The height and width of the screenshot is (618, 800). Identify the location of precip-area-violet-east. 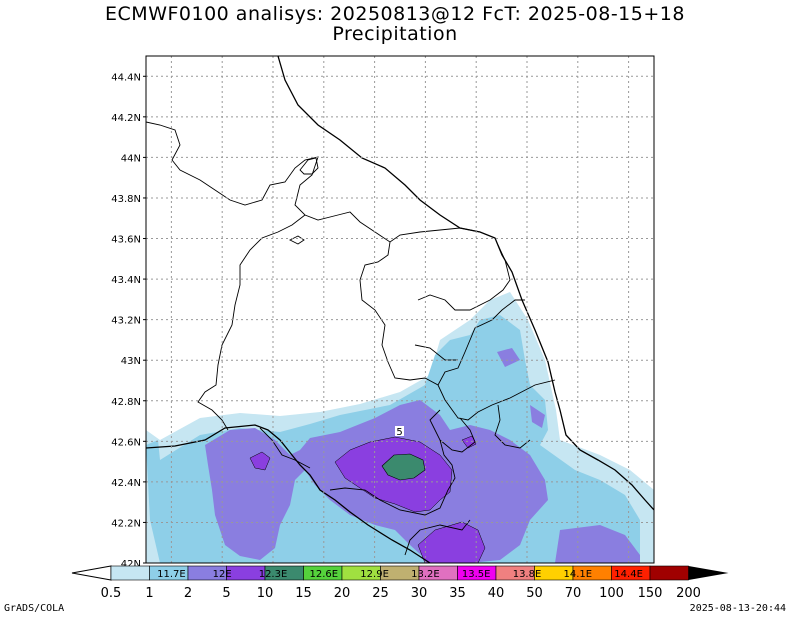
(597, 544).